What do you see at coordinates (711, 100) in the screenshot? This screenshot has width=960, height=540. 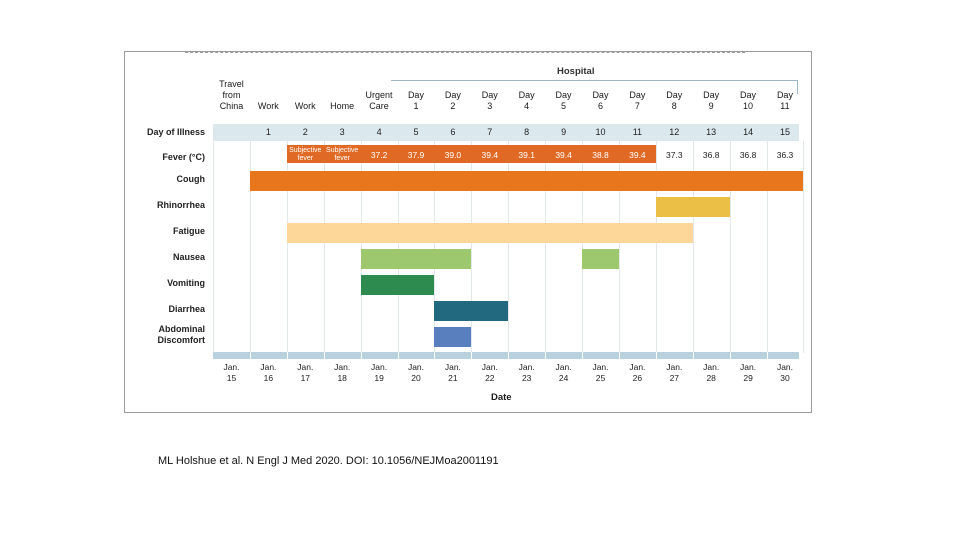 I see `hospital-day-label: Day 9` at bounding box center [711, 100].